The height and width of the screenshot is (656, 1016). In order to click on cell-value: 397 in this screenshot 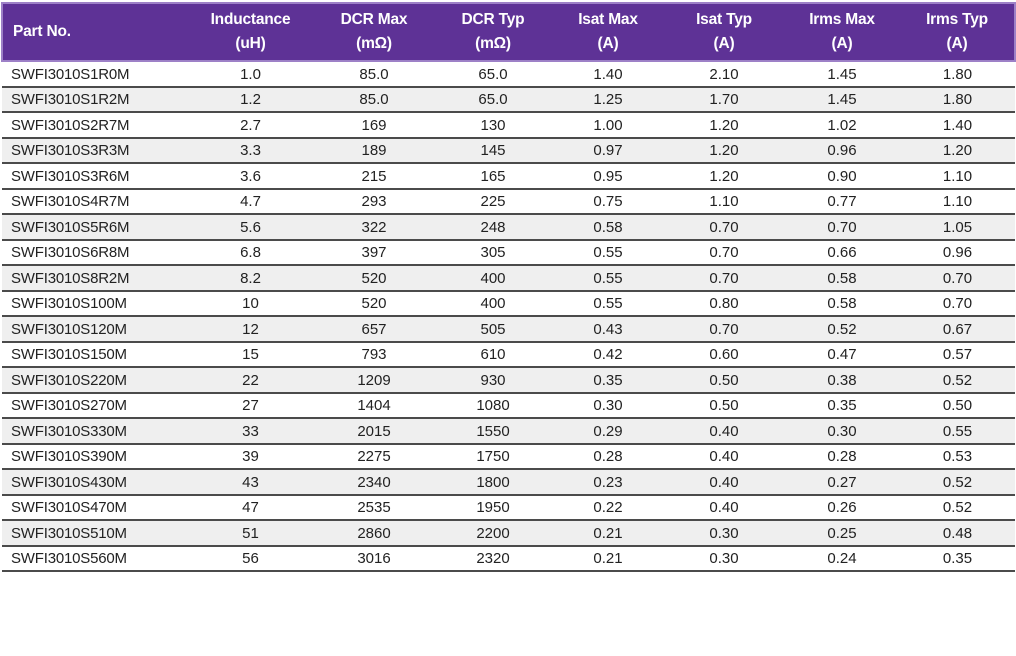, I will do `click(374, 252)`.